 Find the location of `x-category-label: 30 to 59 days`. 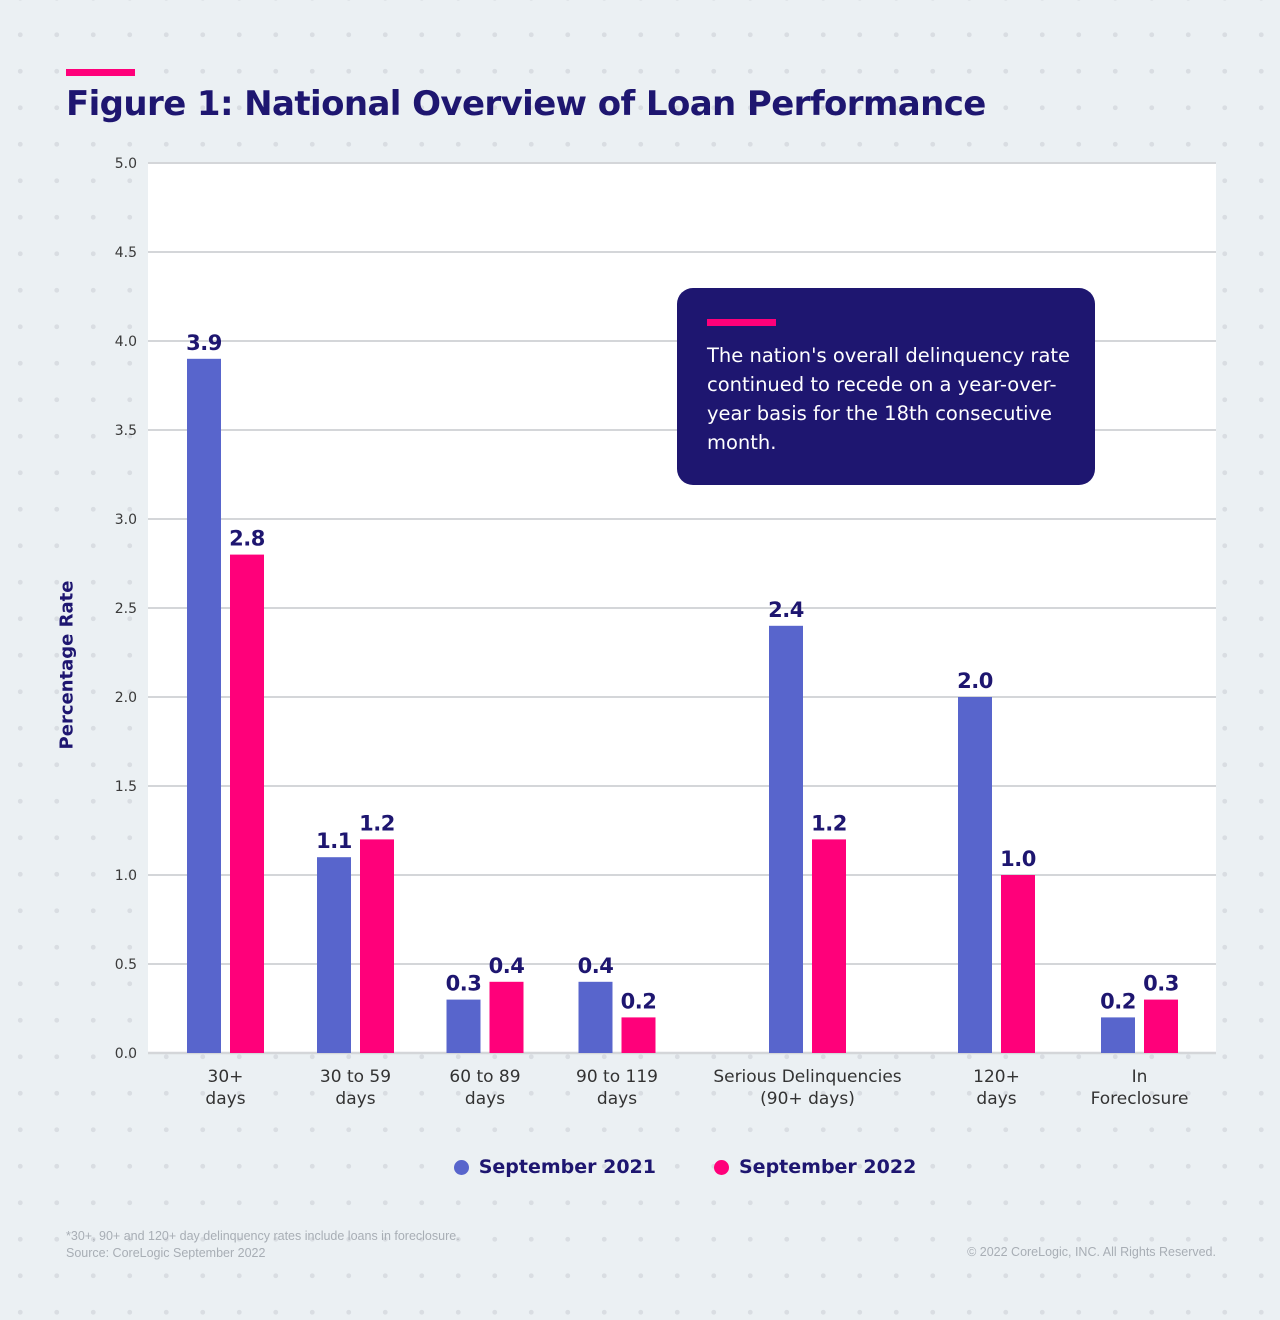

x-category-label: 30 to 59 days is located at coordinates (355, 1088).